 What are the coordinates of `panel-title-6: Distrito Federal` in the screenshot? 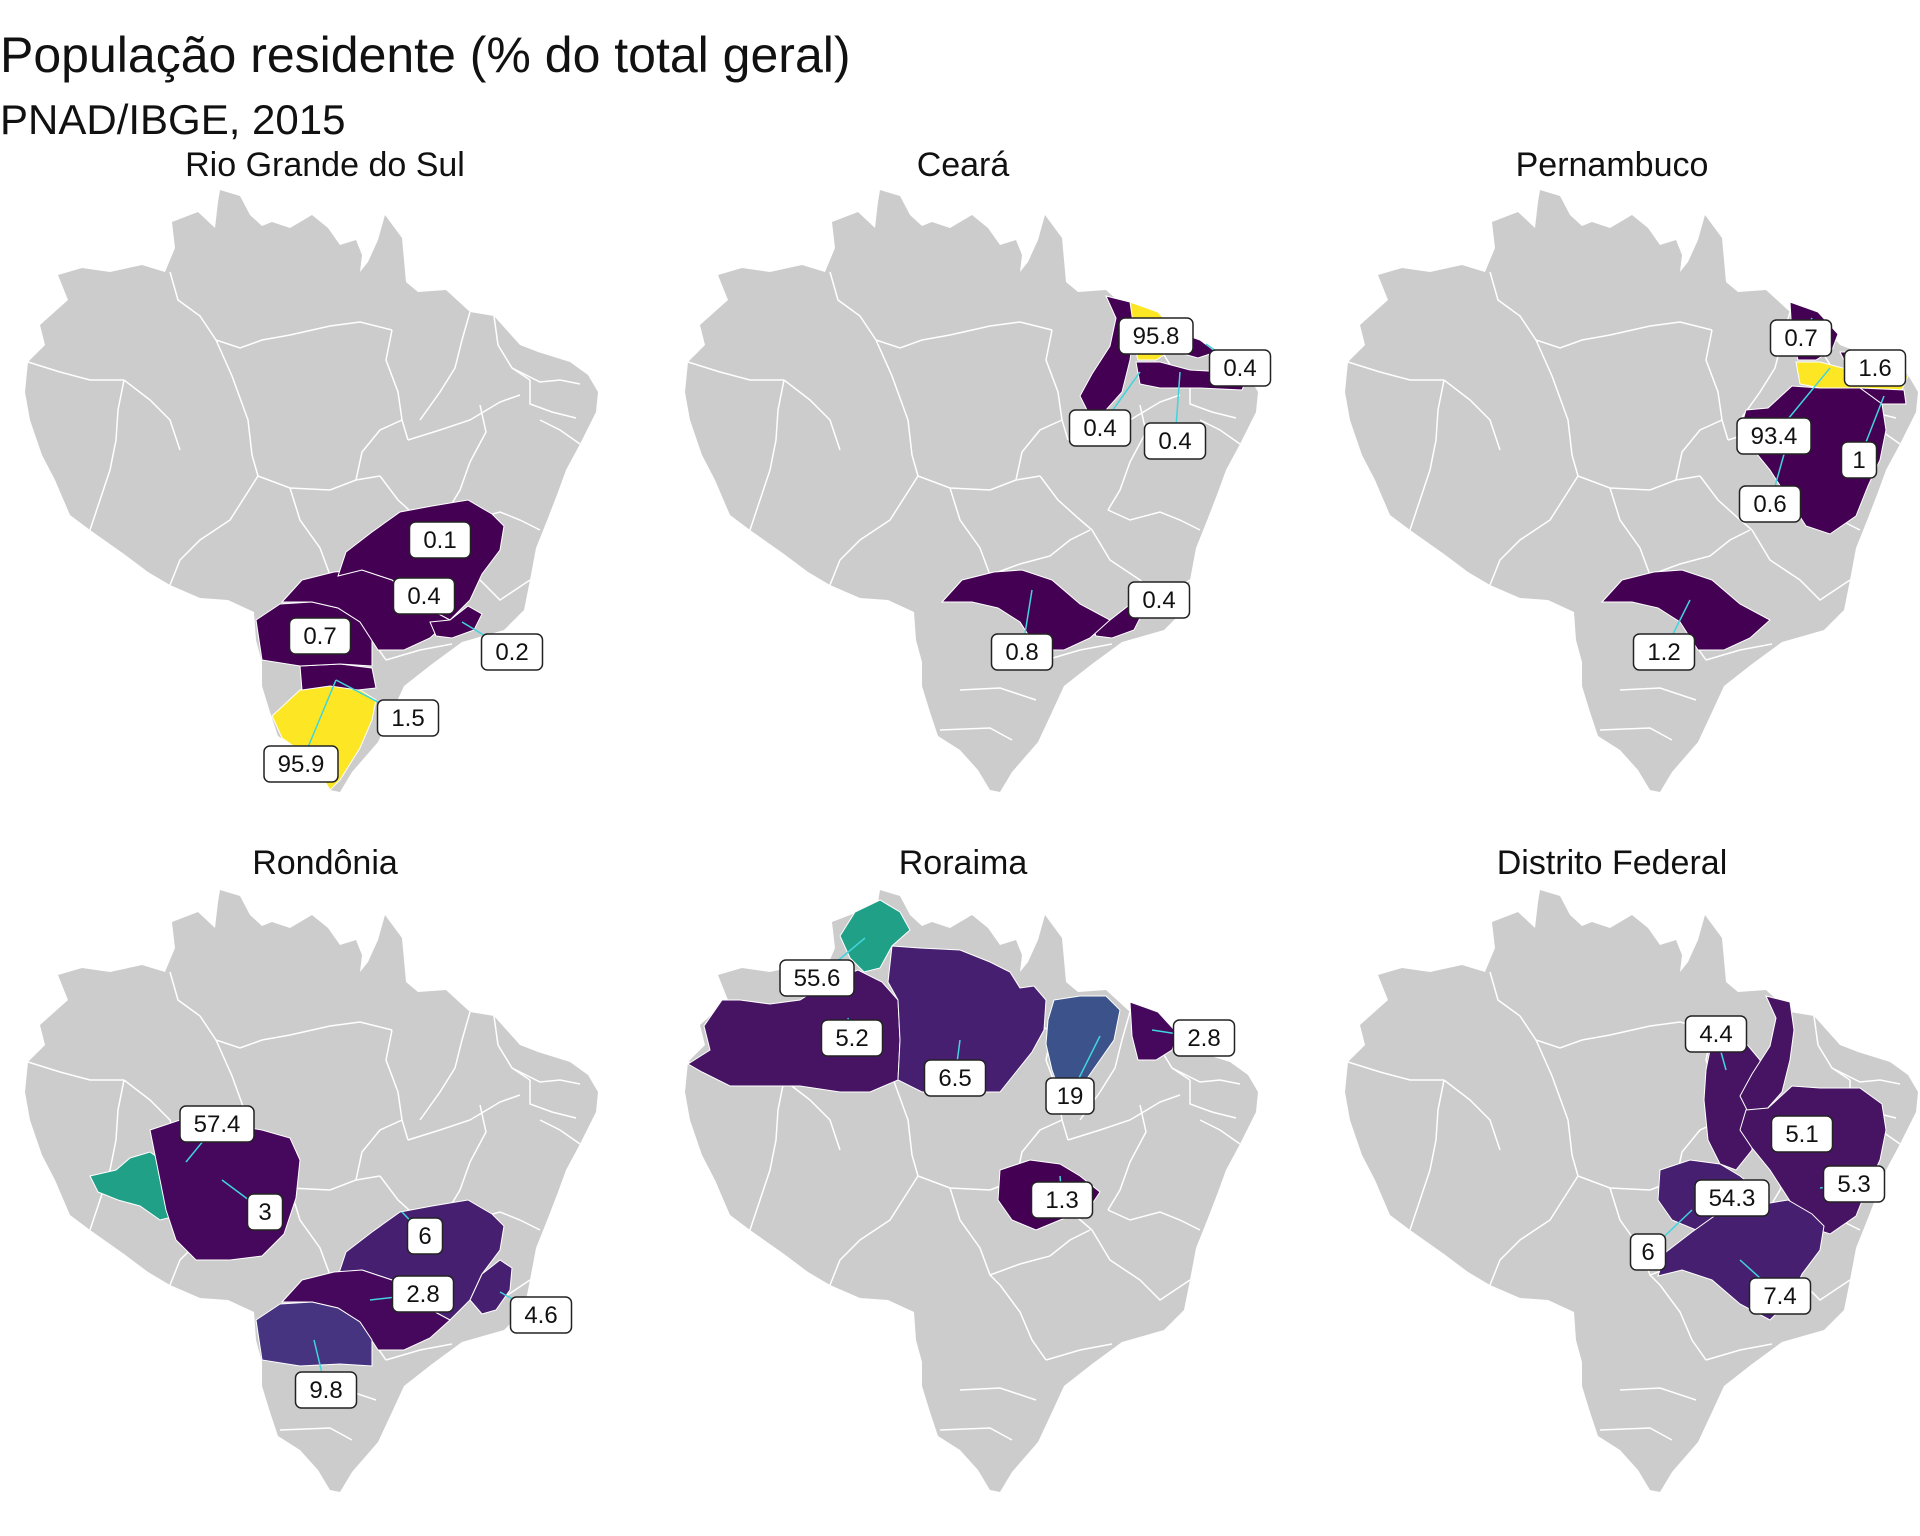 It's located at (1612, 863).